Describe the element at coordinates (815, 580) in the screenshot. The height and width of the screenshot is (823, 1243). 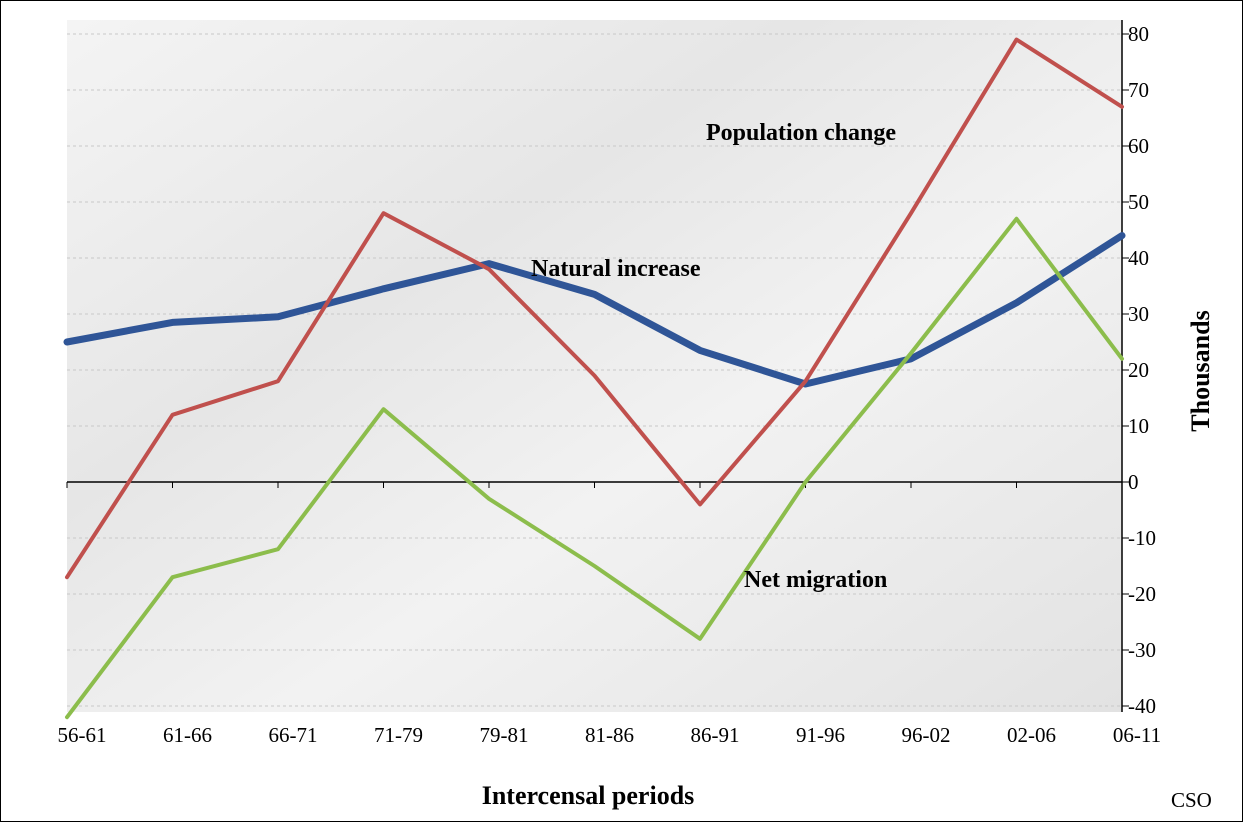
I see `series-label-net-migration: Net migration` at that location.